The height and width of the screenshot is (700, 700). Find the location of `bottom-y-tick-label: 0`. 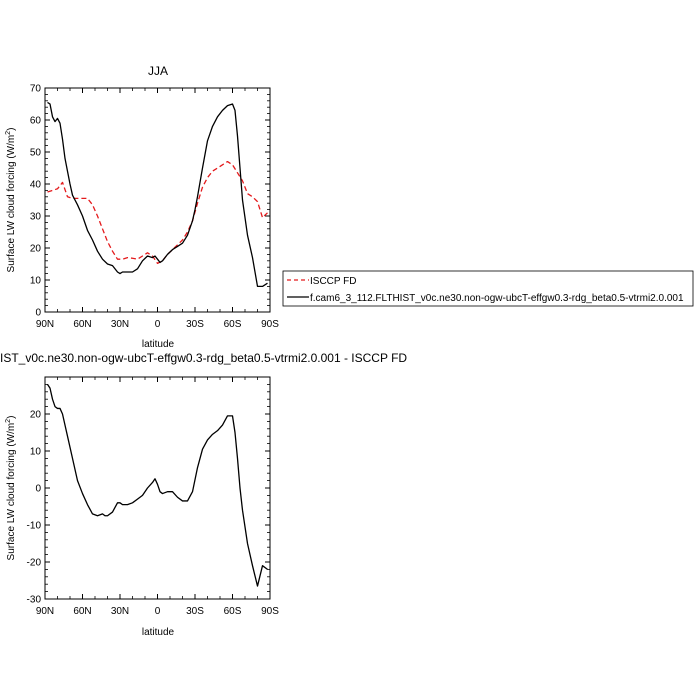

bottom-y-tick-label: 0 is located at coordinates (38, 489).